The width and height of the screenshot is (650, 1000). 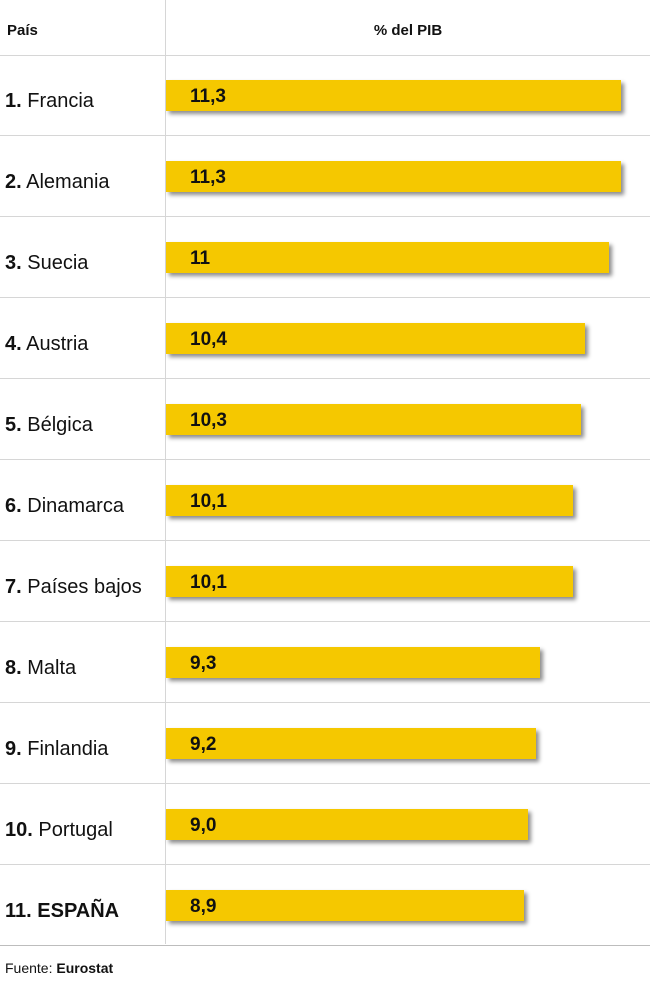 What do you see at coordinates (72, 830) in the screenshot?
I see `country-name: Portugal` at bounding box center [72, 830].